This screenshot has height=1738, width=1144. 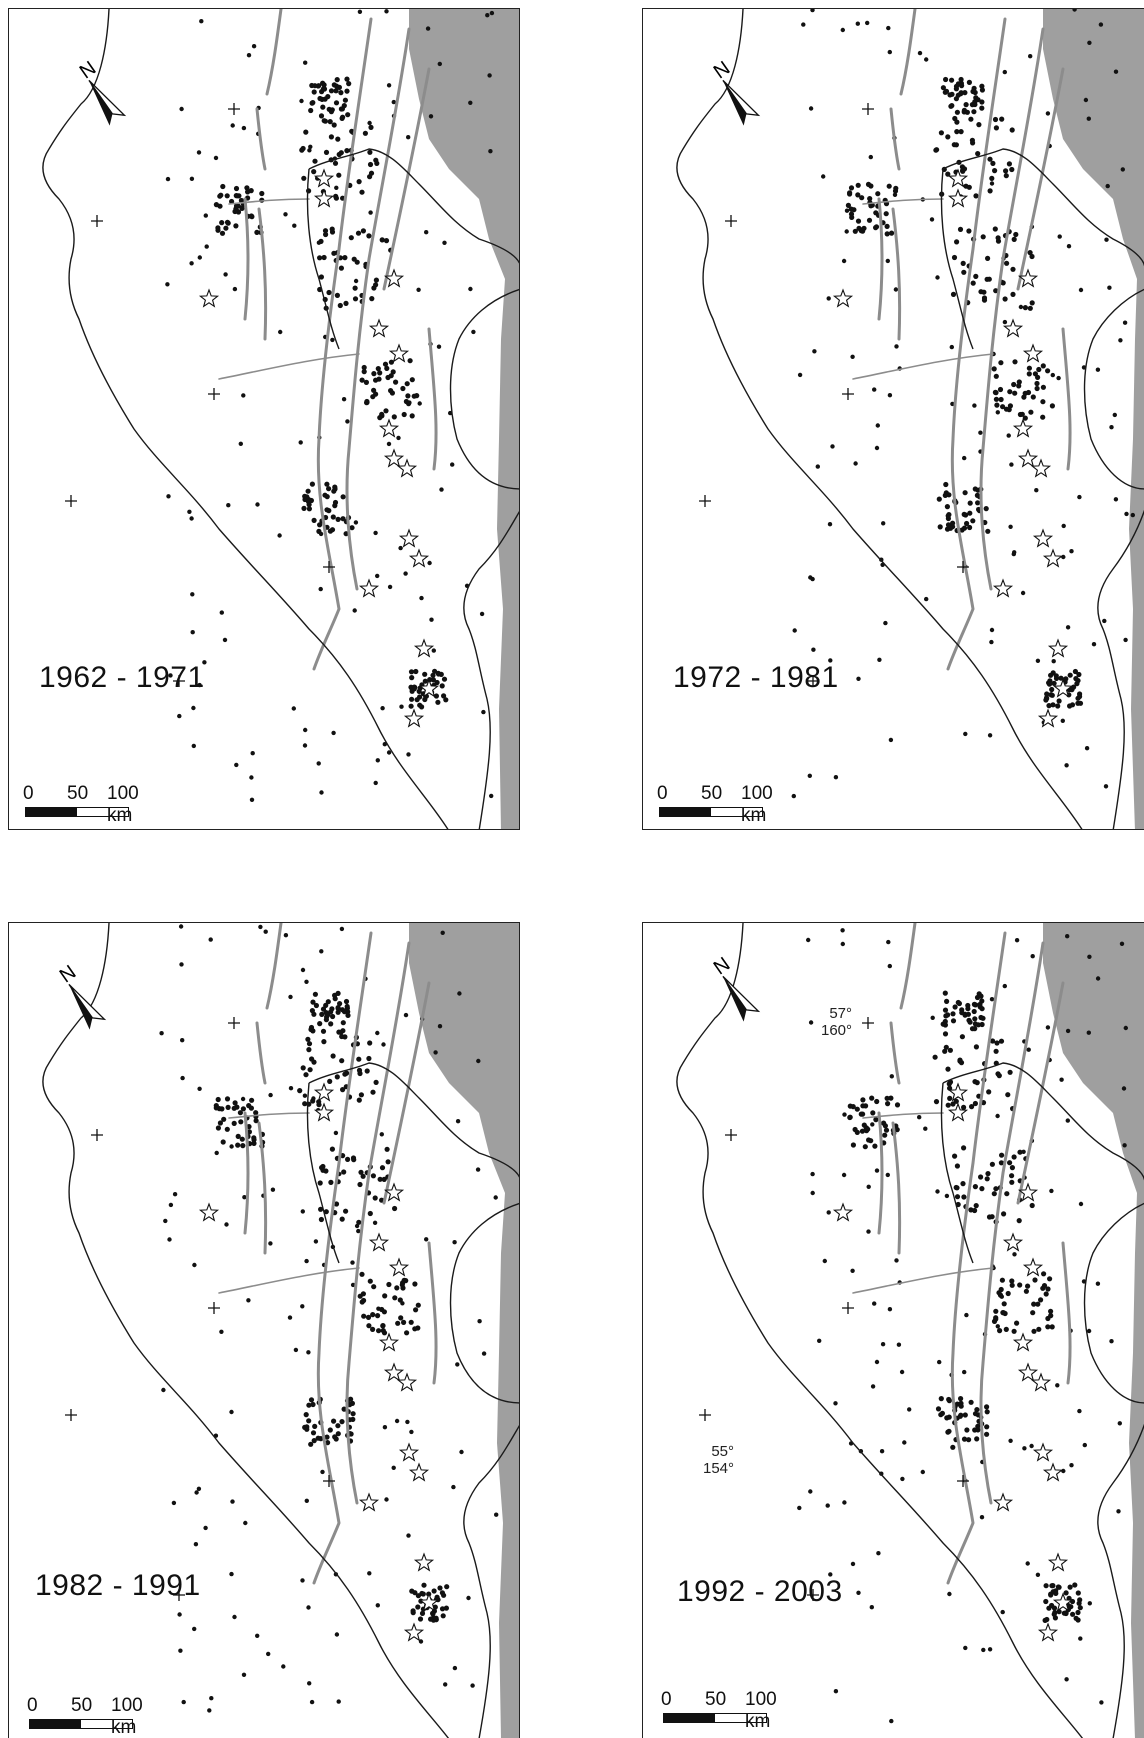 What do you see at coordinates (28, 793) in the screenshot?
I see `scale-label-0: 0` at bounding box center [28, 793].